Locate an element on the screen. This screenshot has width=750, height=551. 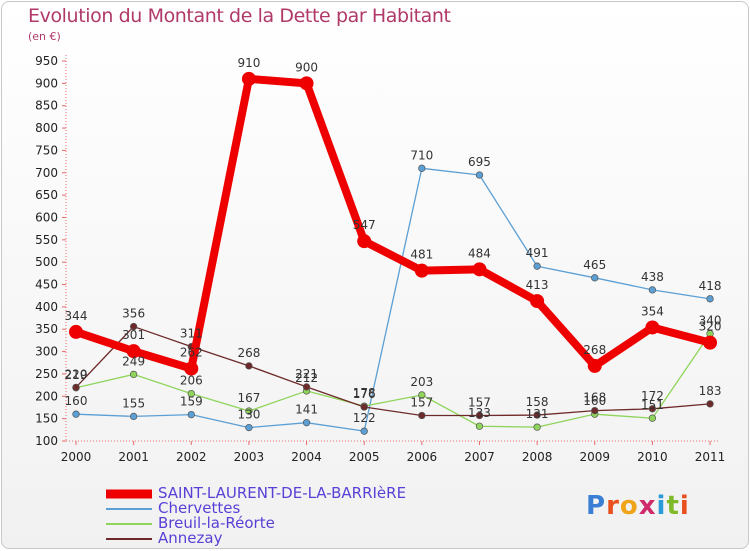
data-label: 484 is located at coordinates (479, 253).